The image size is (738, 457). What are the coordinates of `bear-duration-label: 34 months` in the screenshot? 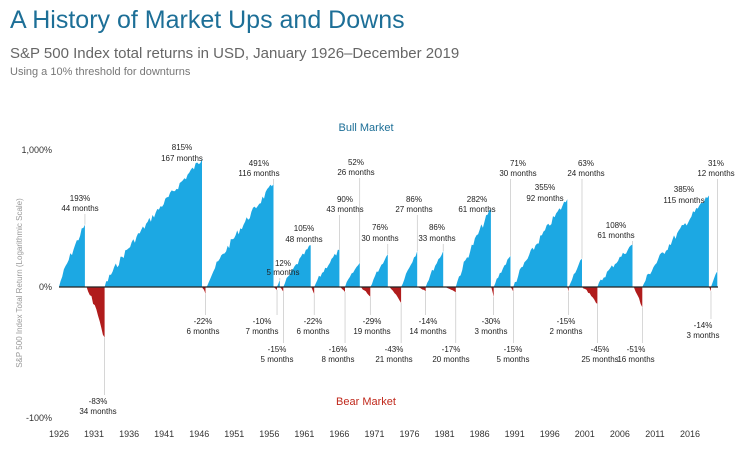 It's located at (97, 411).